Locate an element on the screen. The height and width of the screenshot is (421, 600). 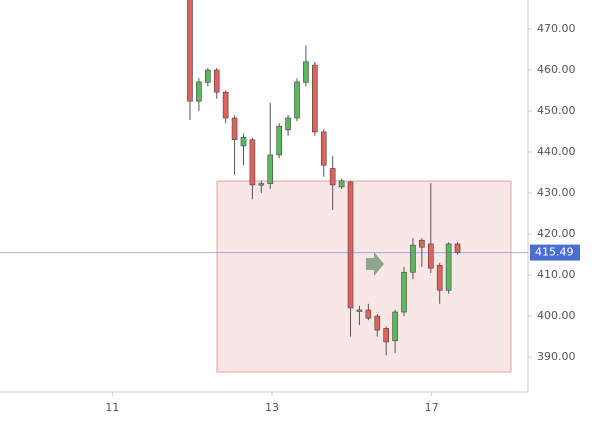
last-price-tag is located at coordinates (555, 252).